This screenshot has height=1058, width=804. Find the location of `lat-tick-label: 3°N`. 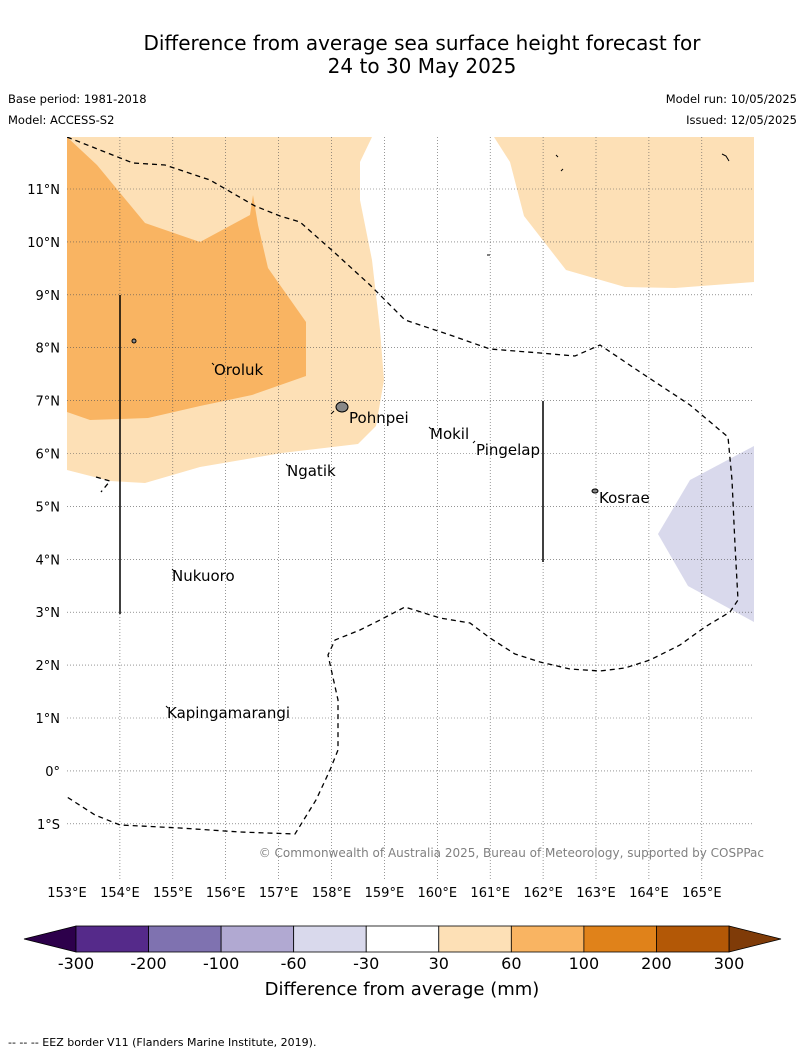

lat-tick-label: 3°N is located at coordinates (48, 613).